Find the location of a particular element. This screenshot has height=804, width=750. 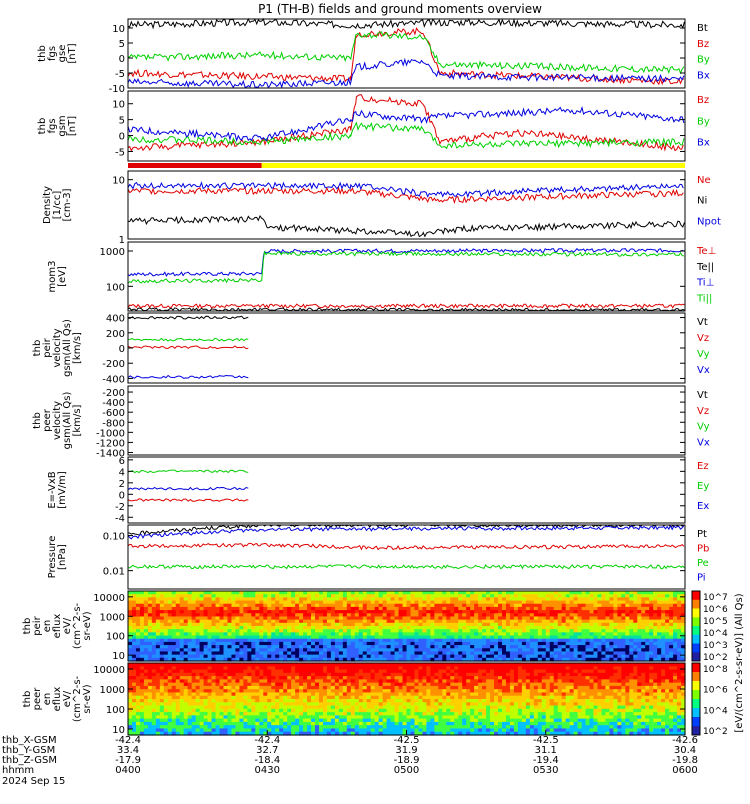

y-axis-label: [nPa] is located at coordinates (62, 557).